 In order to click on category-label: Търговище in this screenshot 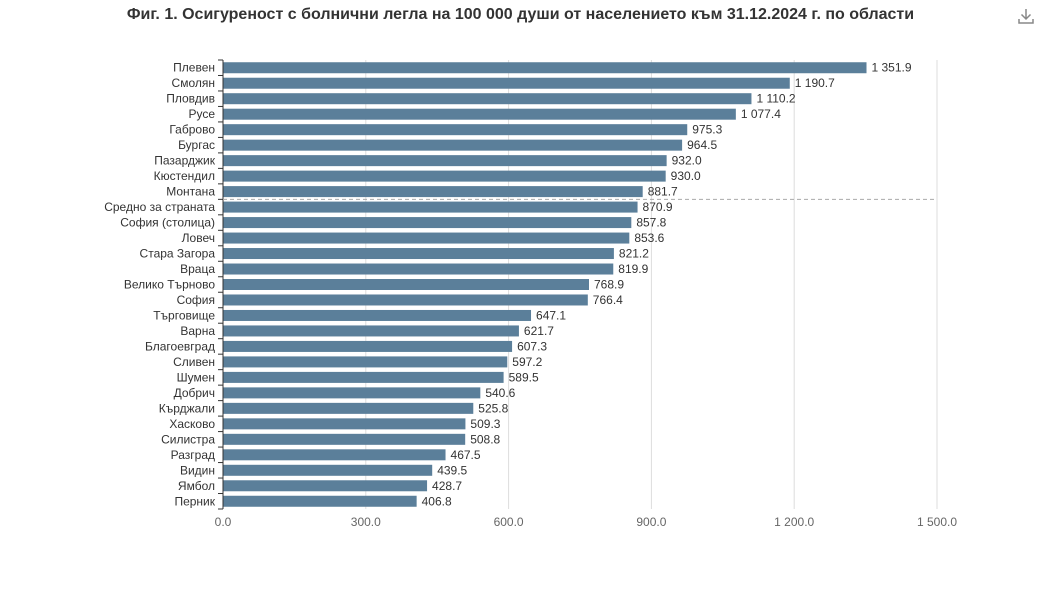, I will do `click(184, 315)`.